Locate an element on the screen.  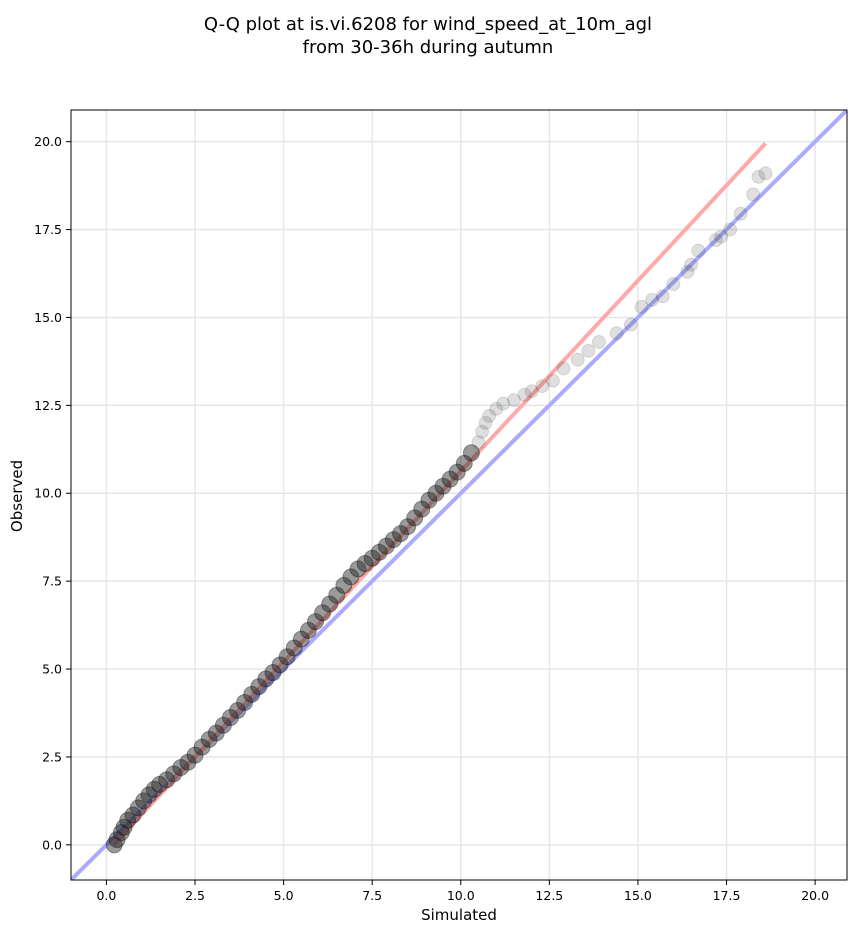
y-tick-label: 15.0 is located at coordinates (48, 317).